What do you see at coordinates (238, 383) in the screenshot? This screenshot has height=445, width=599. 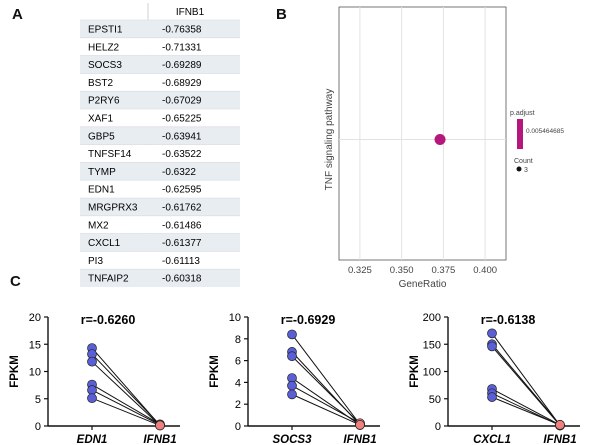 I see `y-tick-label: 4` at bounding box center [238, 383].